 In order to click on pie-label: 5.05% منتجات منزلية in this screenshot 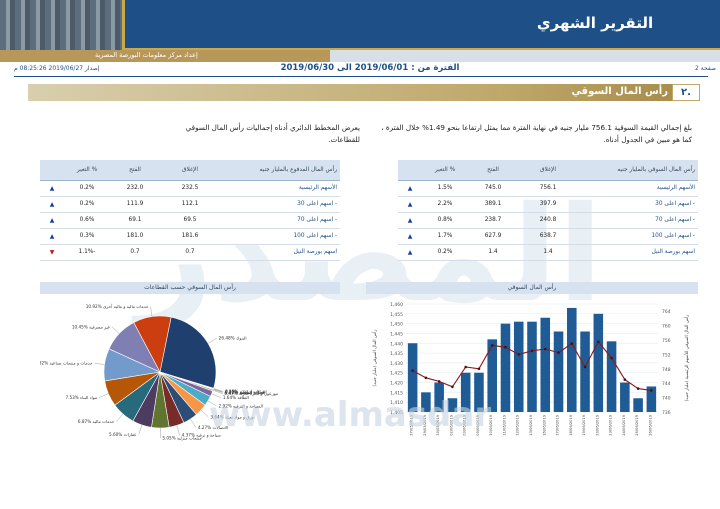, I will do `click(181, 437)`.